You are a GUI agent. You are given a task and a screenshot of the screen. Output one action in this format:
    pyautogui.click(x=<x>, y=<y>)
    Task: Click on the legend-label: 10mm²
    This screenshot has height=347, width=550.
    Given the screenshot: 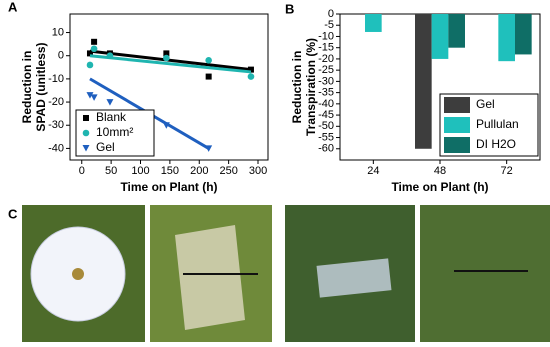 What is the action you would take?
    pyautogui.click(x=114, y=132)
    